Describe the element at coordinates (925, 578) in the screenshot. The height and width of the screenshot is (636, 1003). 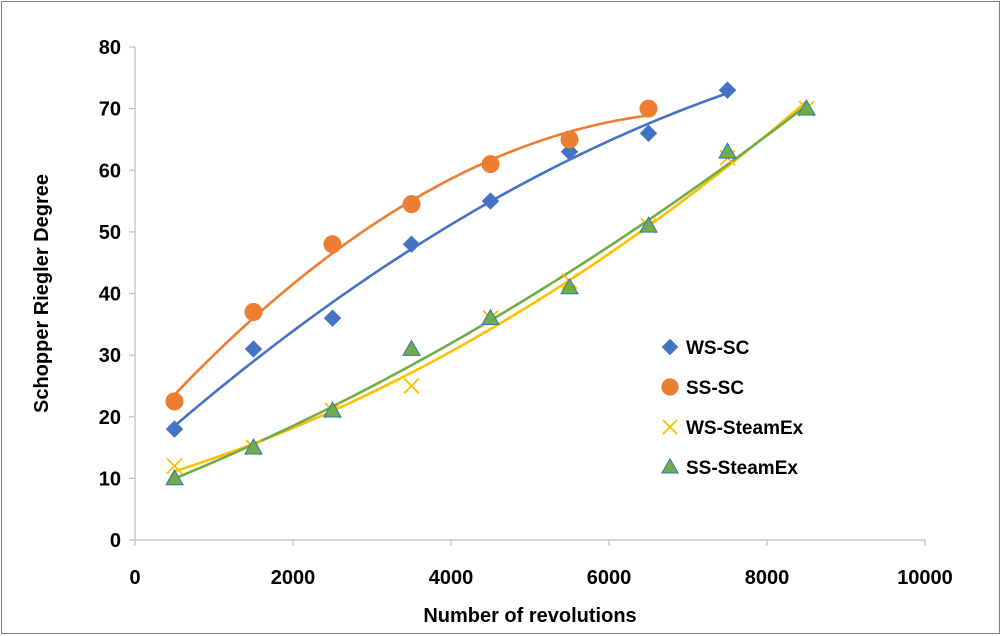
I see `x-tick-label: 10000` at that location.